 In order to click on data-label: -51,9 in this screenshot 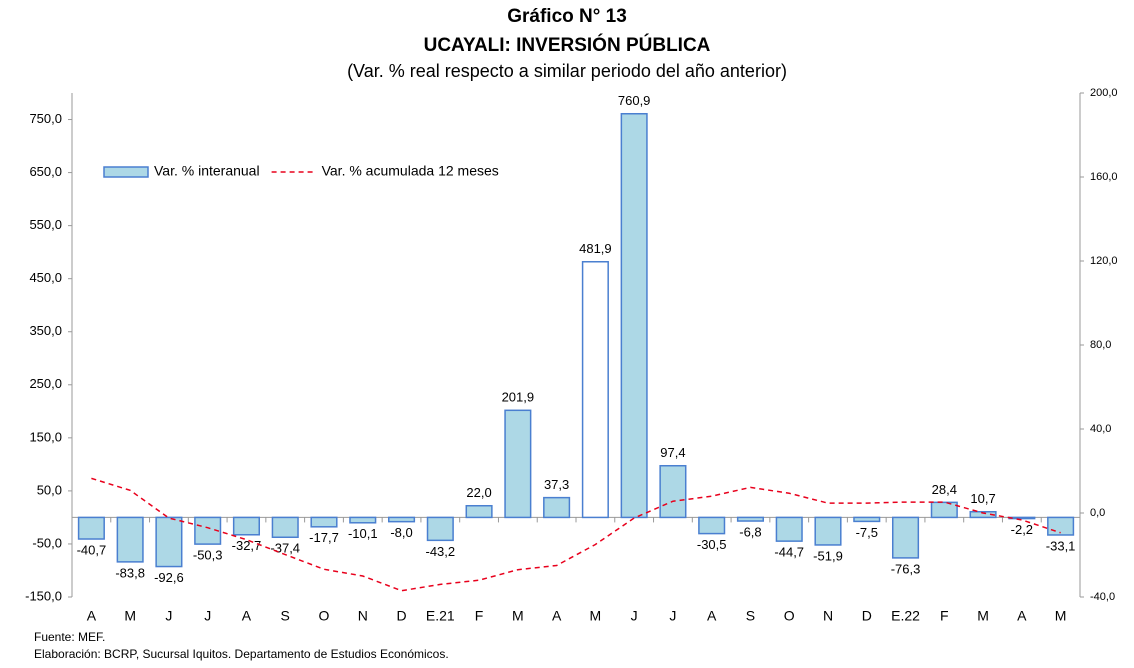, I will do `click(828, 555)`.